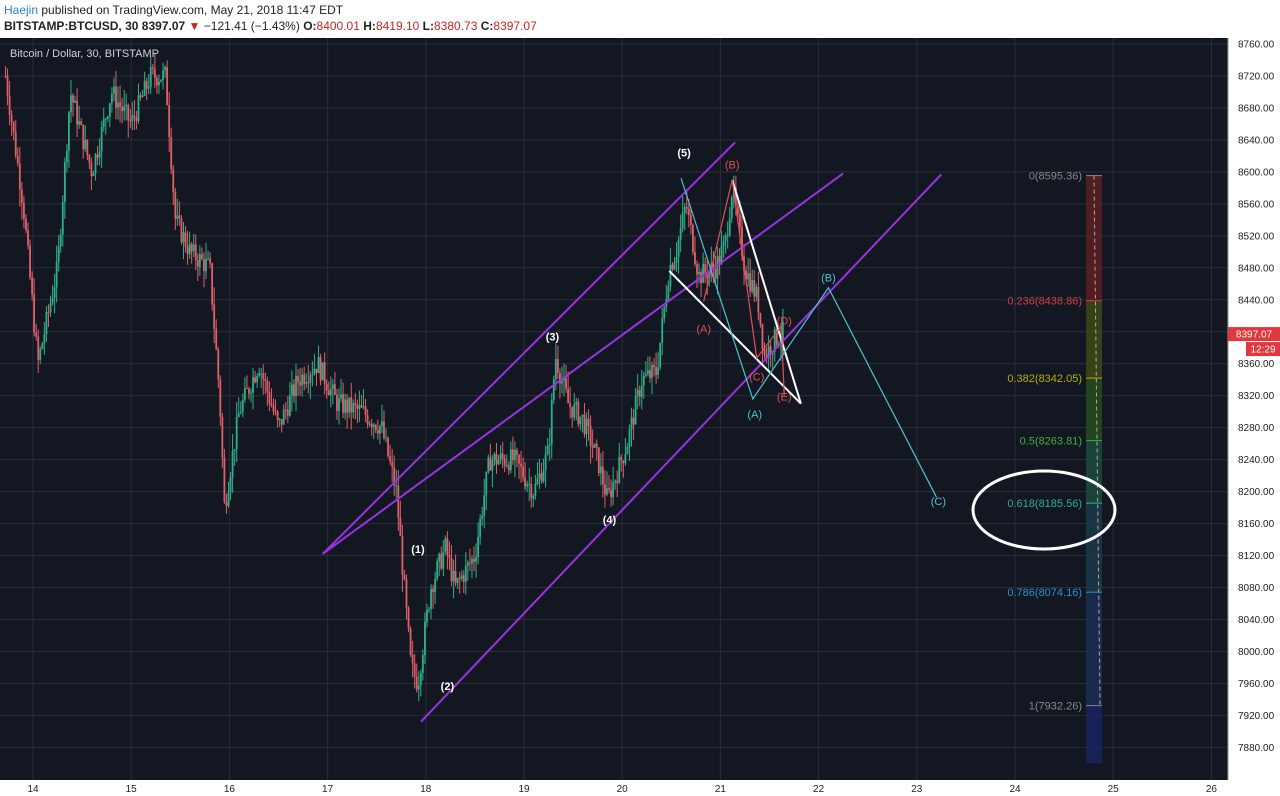  I want to click on highlight-ellipse, so click(1044, 510).